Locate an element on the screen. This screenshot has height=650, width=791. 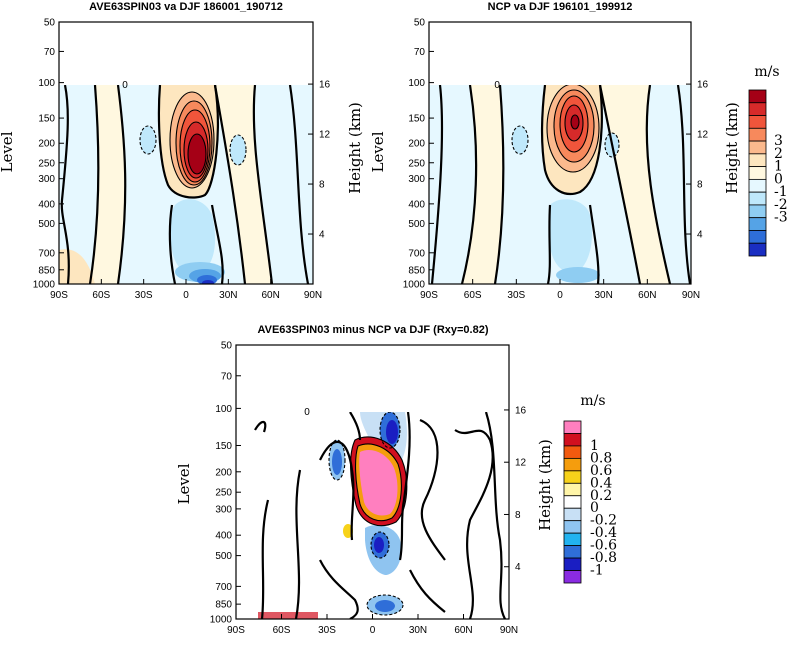
y-tick-label: 700 is located at coordinates (416, 253).